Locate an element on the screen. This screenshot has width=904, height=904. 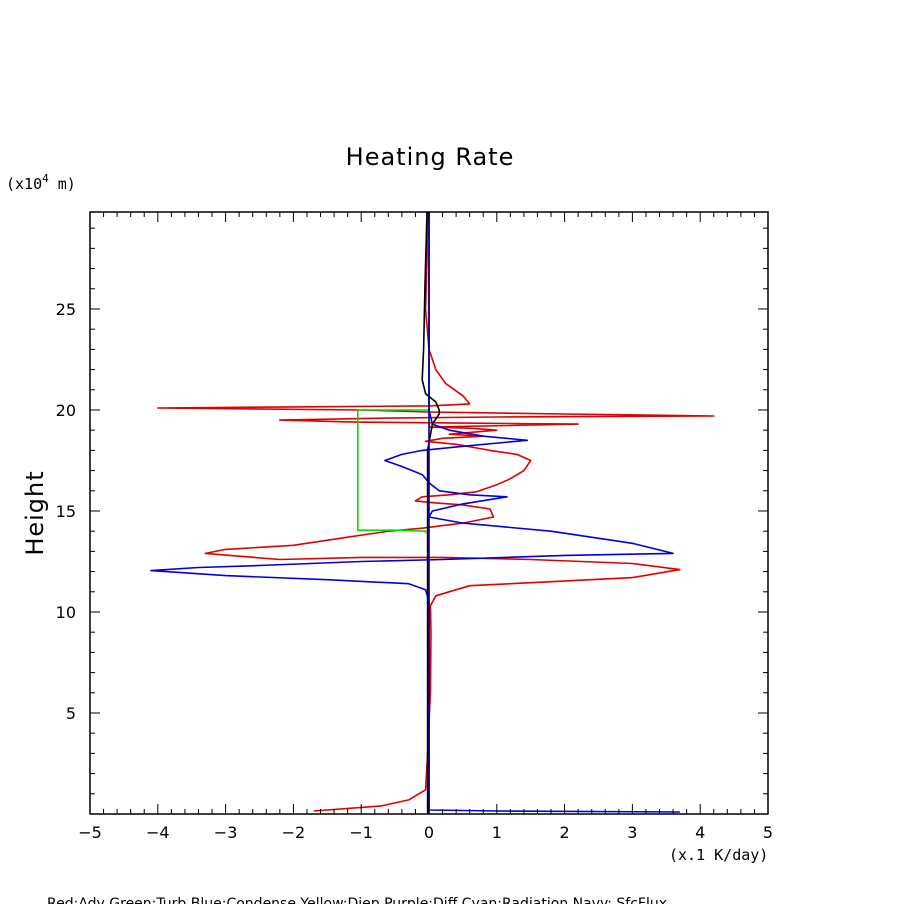
series-line-radiation is located at coordinates (431, 512).